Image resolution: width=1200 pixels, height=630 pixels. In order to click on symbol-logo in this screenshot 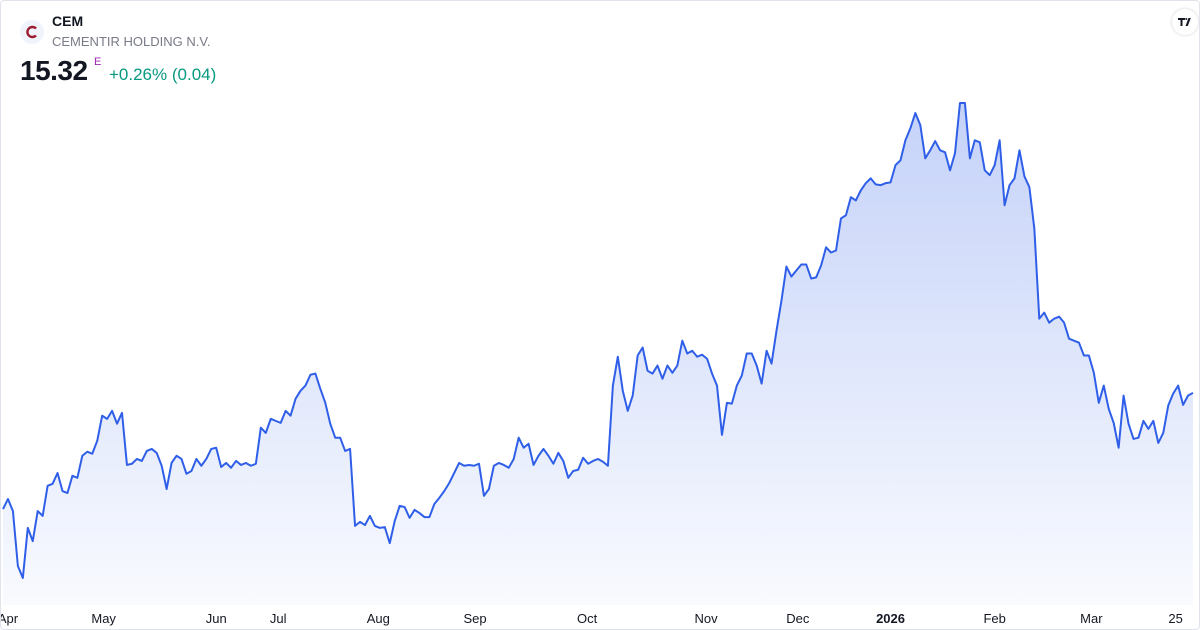, I will do `click(32, 32)`.